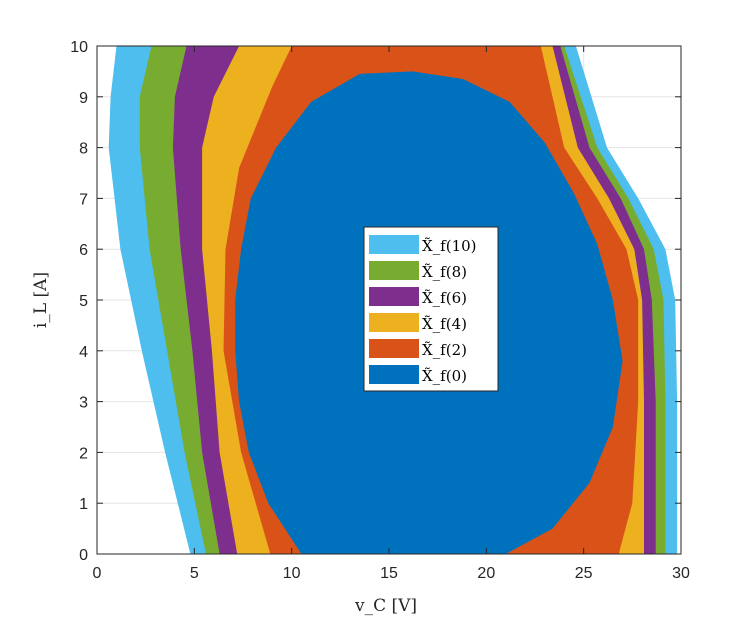  I want to click on x-tick-label: 30, so click(681, 573).